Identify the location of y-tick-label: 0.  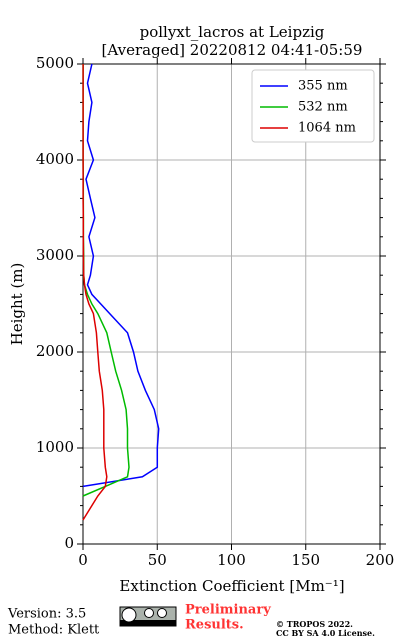
(69, 543).